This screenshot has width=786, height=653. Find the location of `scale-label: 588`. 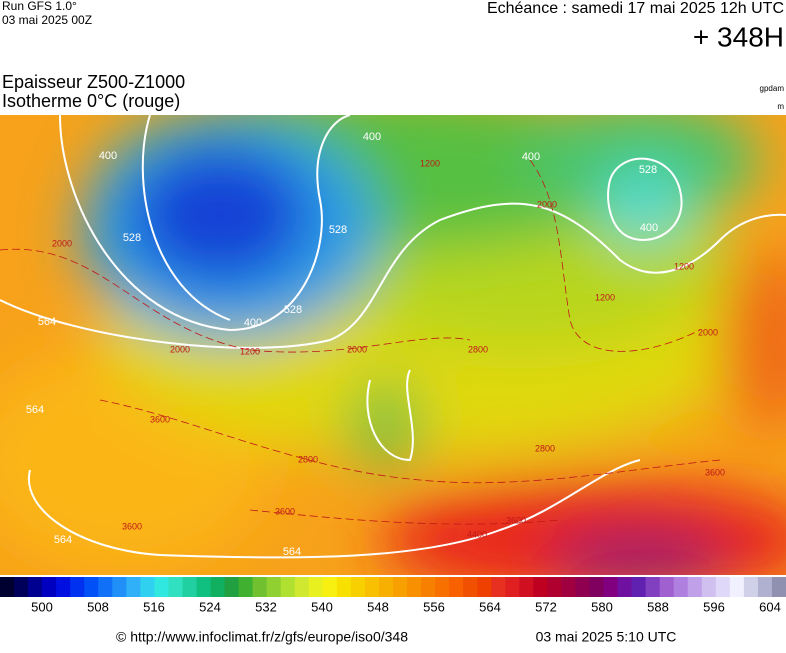

scale-label: 588 is located at coordinates (658, 606).